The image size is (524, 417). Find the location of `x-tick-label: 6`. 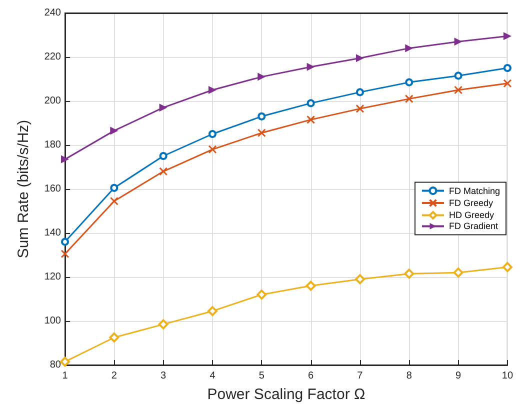

x-tick-label: 6 is located at coordinates (311, 376).